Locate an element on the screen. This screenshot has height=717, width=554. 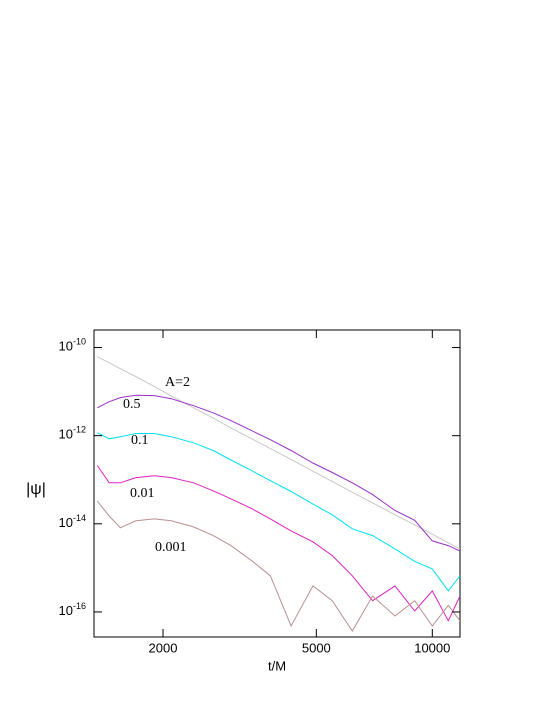
curve-label: A=2 is located at coordinates (177, 382).